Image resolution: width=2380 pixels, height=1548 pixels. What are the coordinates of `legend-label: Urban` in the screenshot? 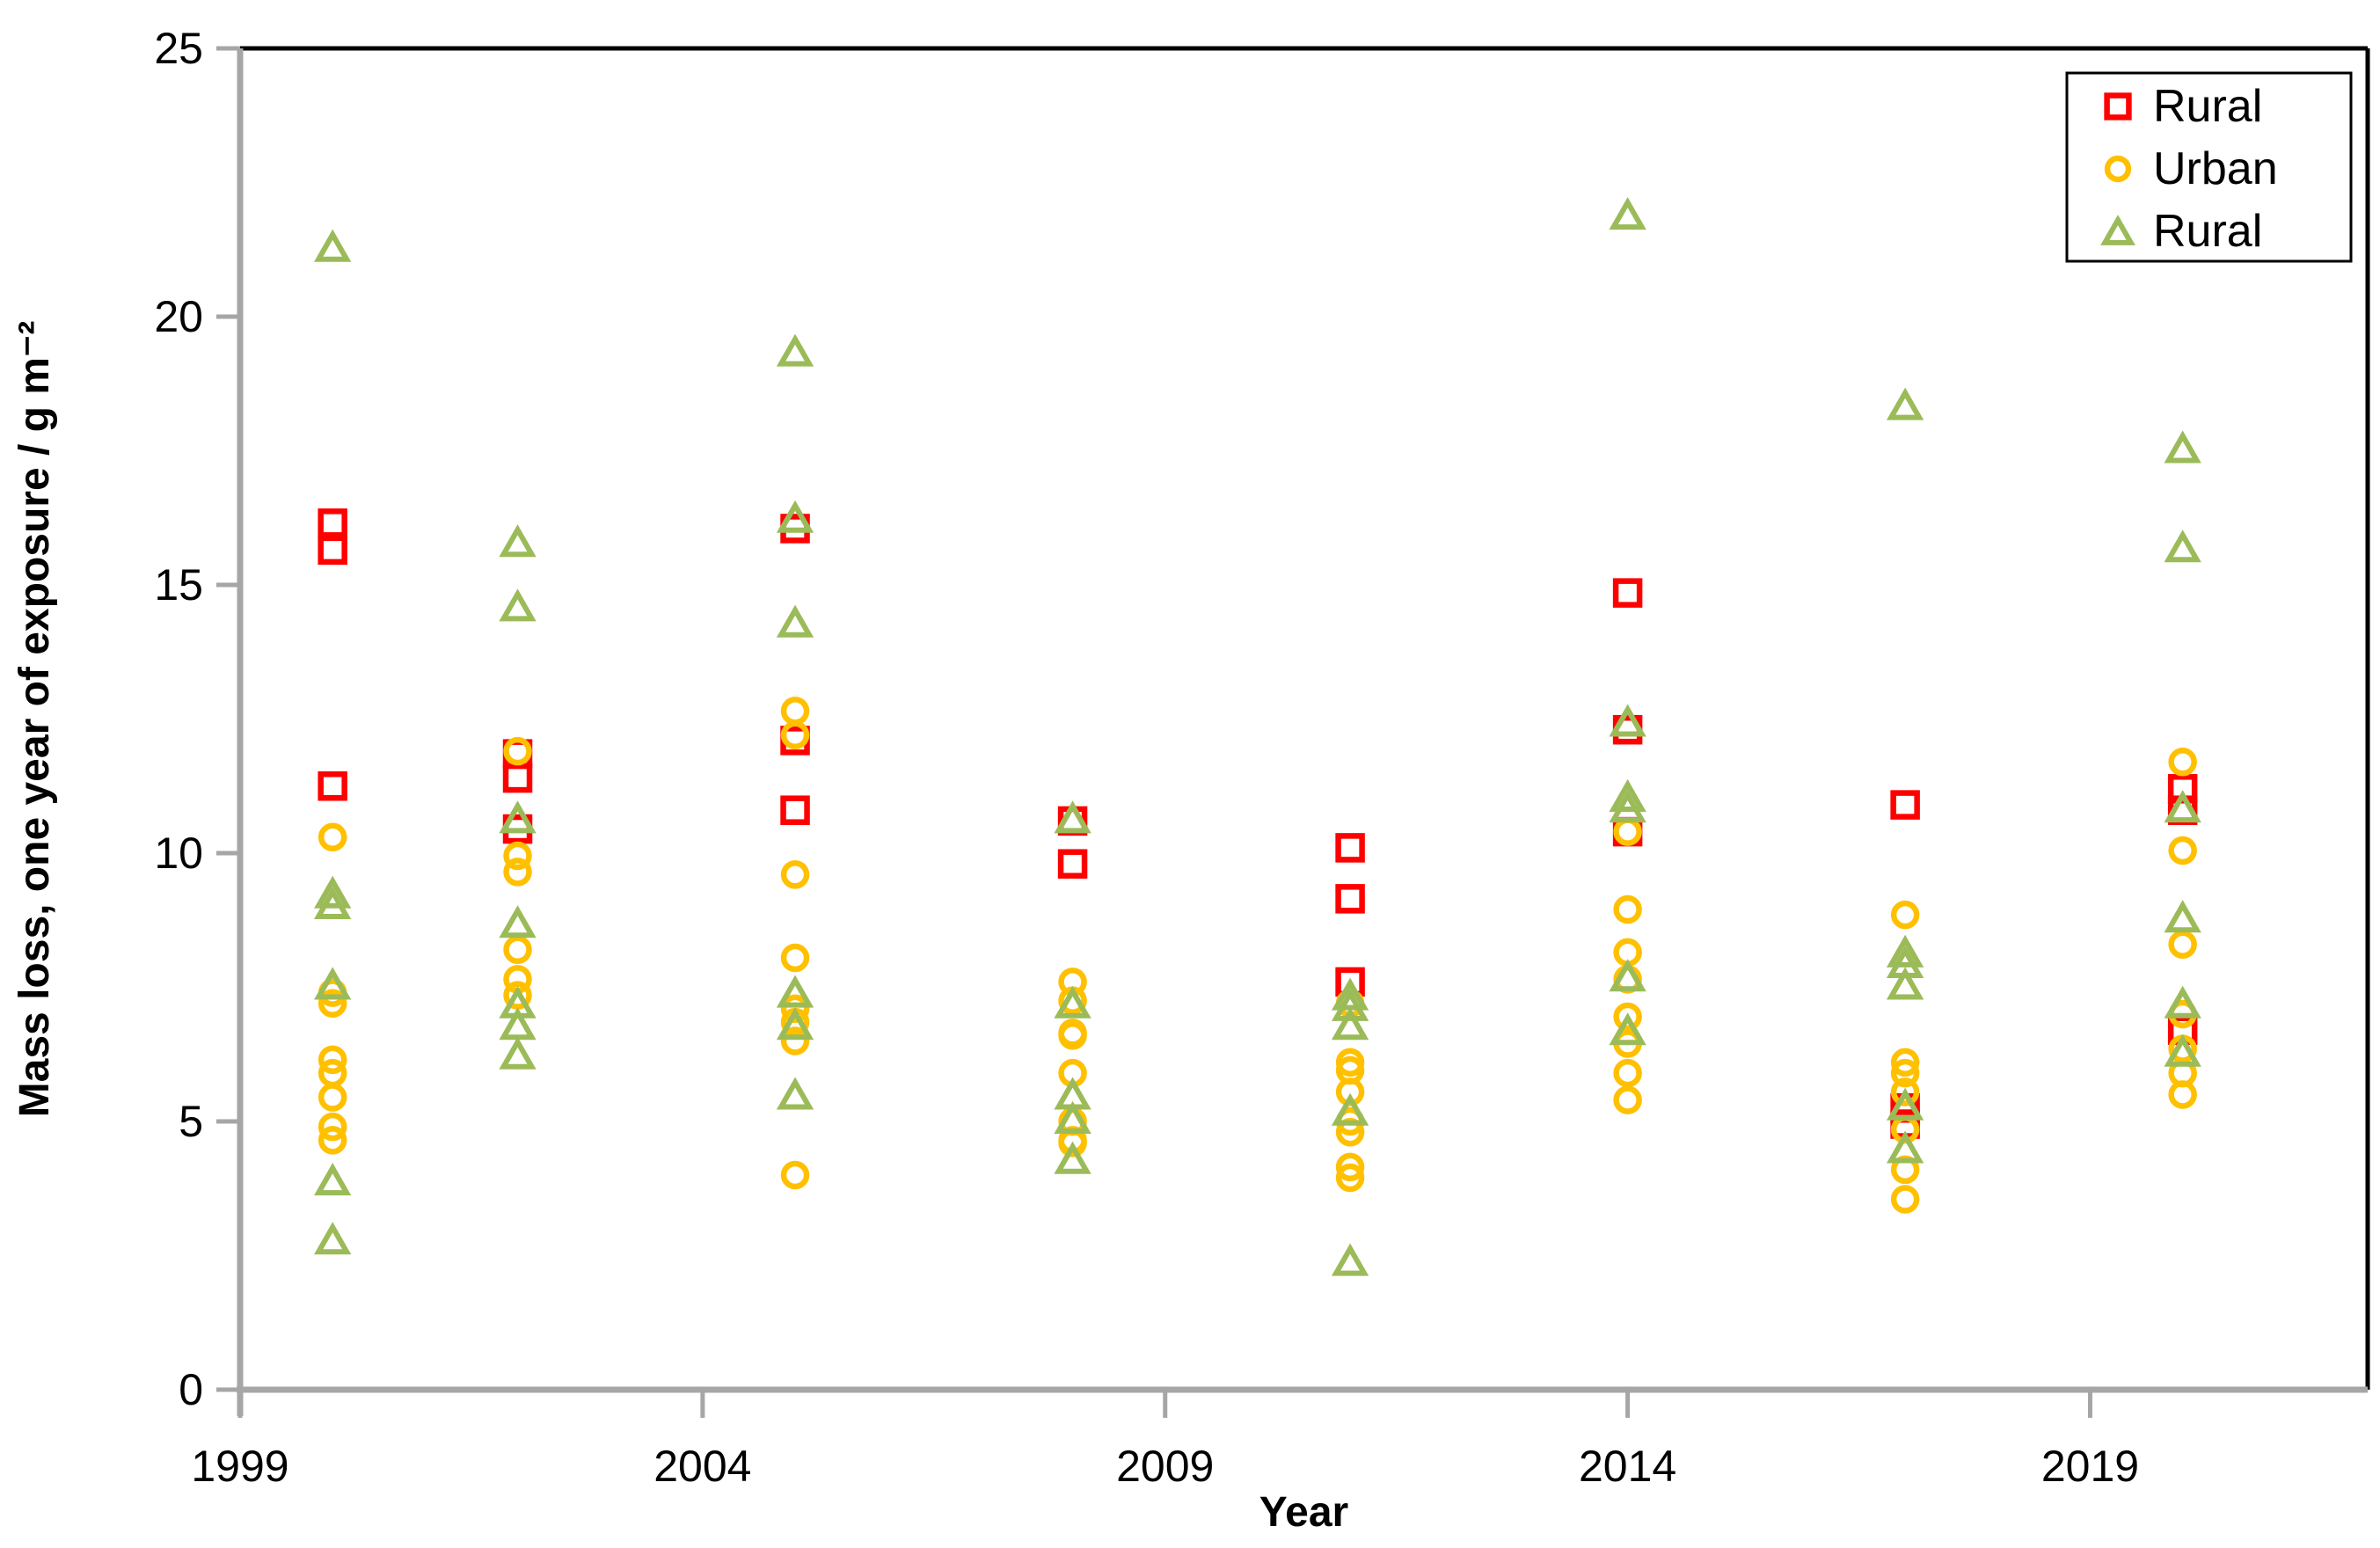 It's located at (2215, 168).